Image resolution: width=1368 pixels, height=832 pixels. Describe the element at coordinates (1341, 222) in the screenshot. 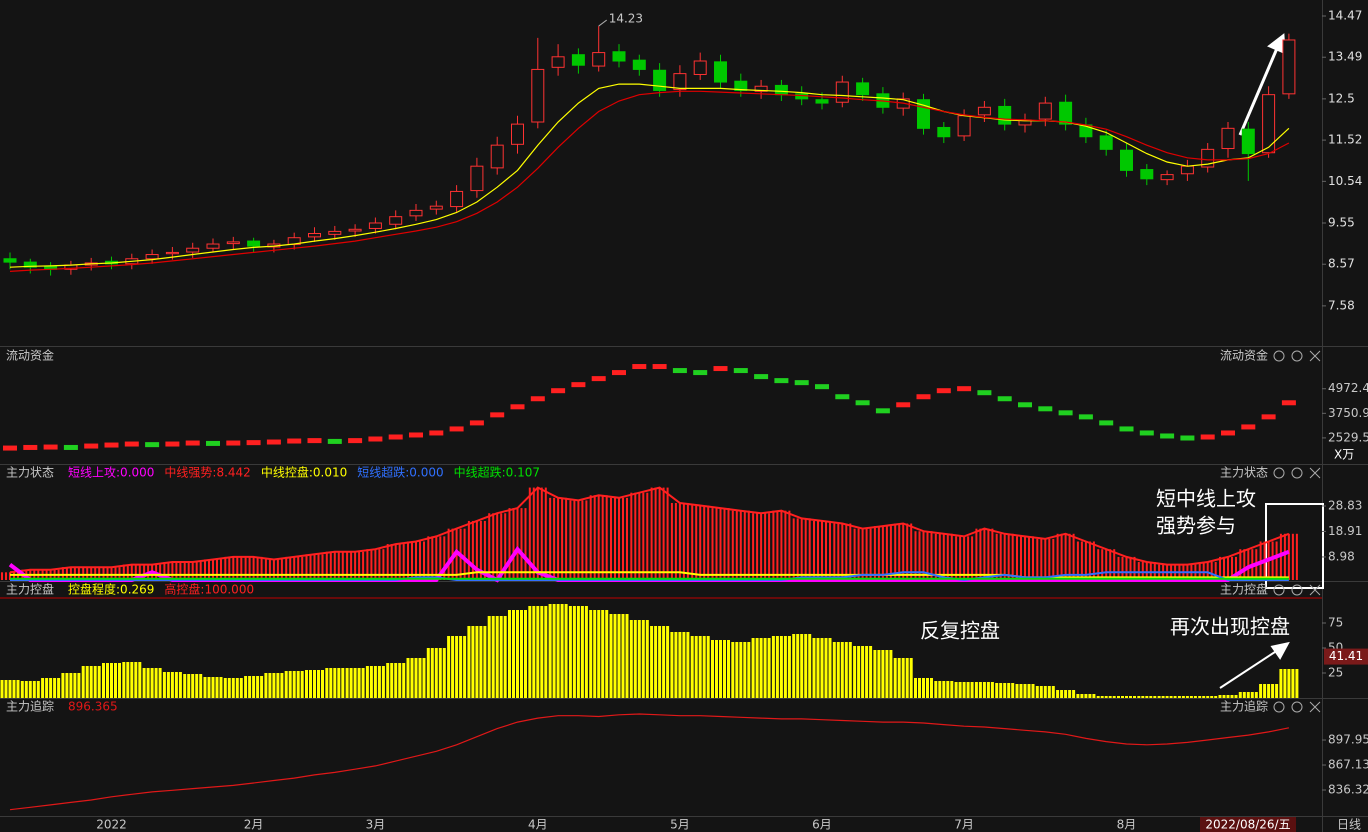

I see `y-tick-label: 9.55` at that location.